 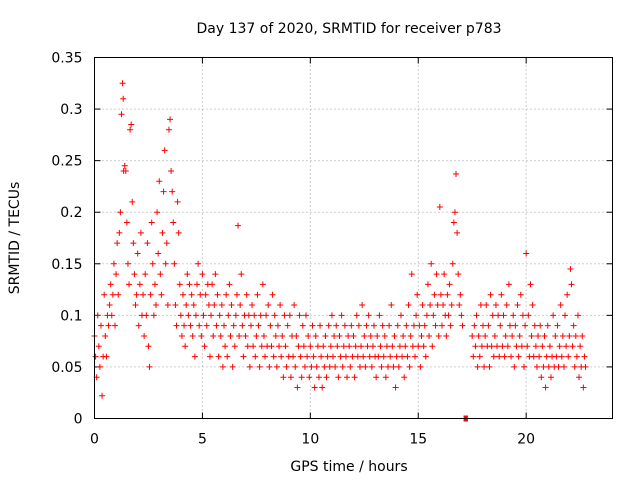 I want to click on x-tick-label: 10, so click(x=310, y=440).